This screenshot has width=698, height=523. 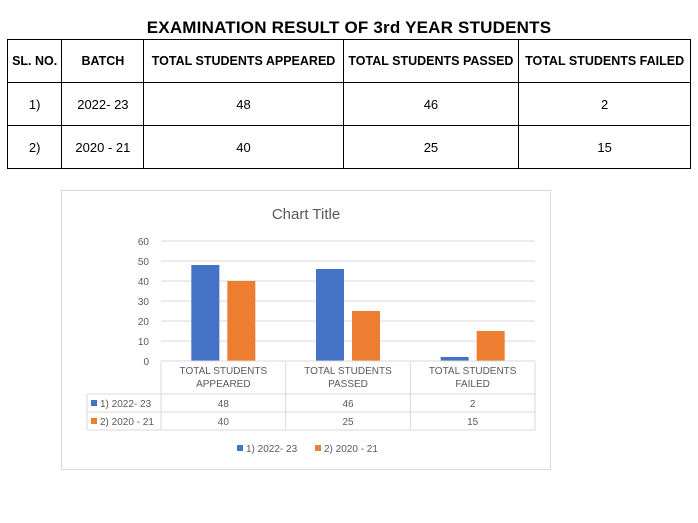 What do you see at coordinates (604, 61) in the screenshot?
I see `header-failed: TOTAL STUDENTS FAILED` at bounding box center [604, 61].